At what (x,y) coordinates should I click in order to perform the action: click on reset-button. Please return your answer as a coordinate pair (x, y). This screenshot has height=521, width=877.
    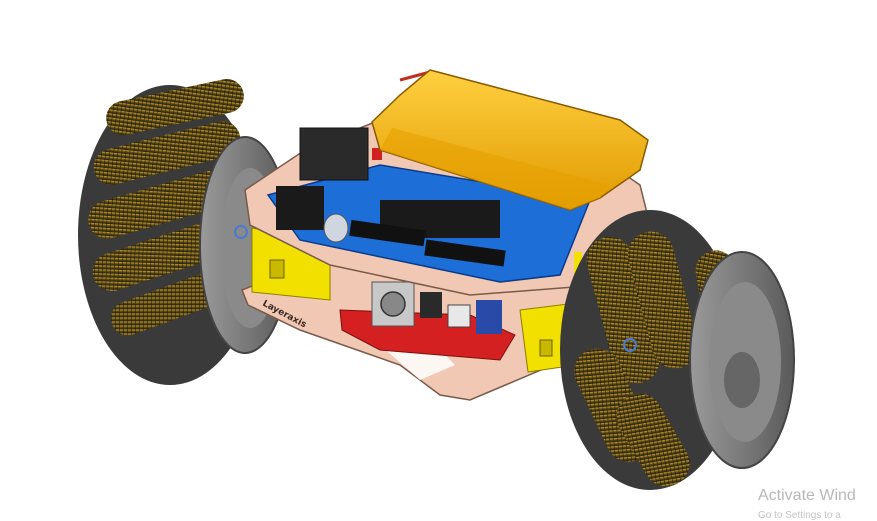
    Looking at the image, I should click on (377, 154).